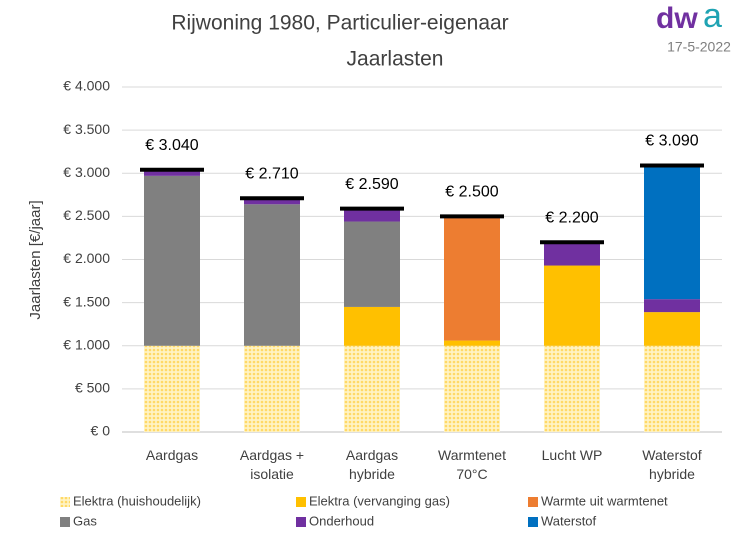 The width and height of the screenshot is (746, 534). What do you see at coordinates (137, 500) in the screenshot?
I see `legend-label: Elektra (huishoudelijk)` at bounding box center [137, 500].